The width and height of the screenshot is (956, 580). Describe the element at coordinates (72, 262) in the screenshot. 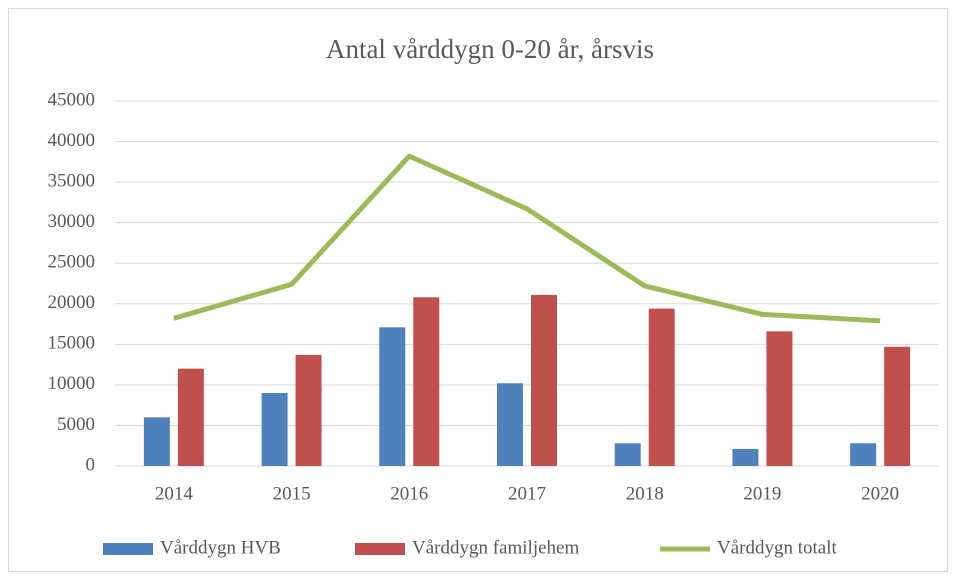

I see `y-tick-label: 25000` at that location.